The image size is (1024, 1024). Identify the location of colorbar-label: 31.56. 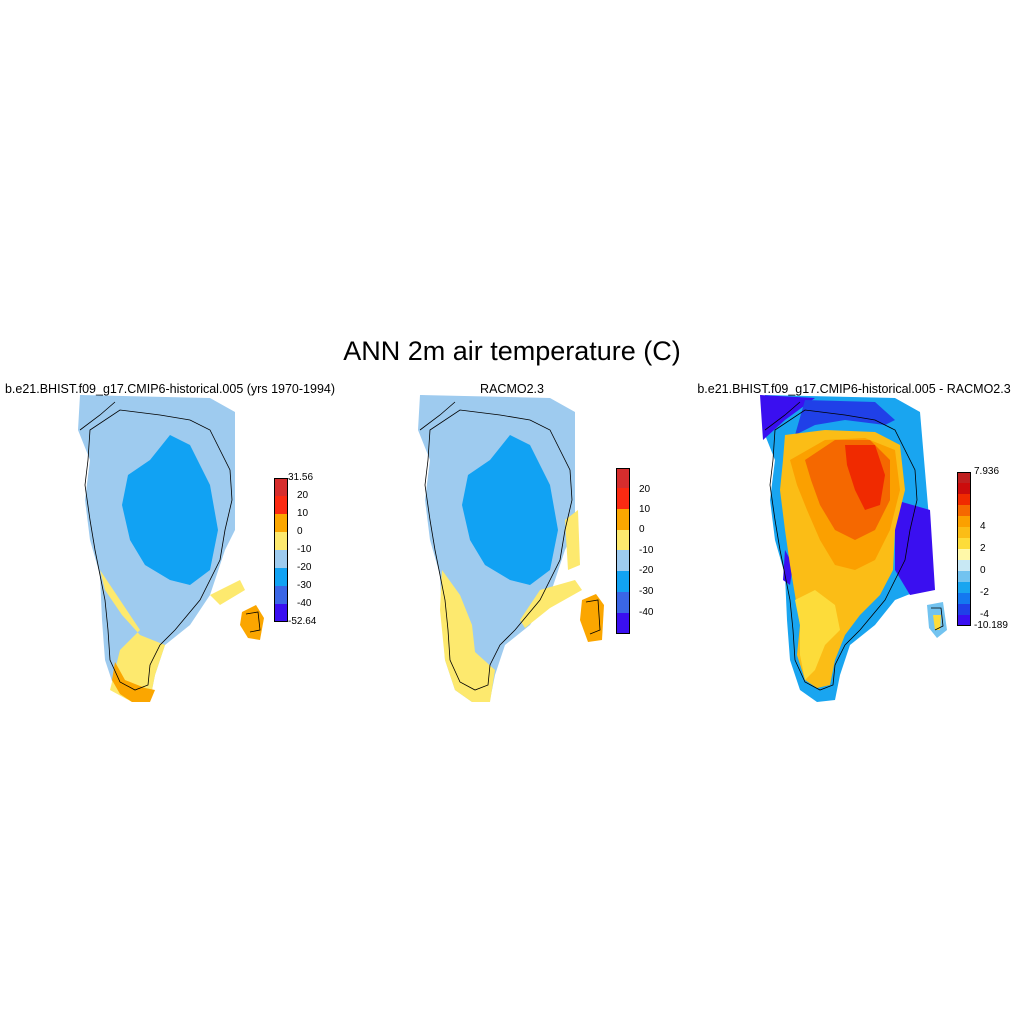
(301, 477).